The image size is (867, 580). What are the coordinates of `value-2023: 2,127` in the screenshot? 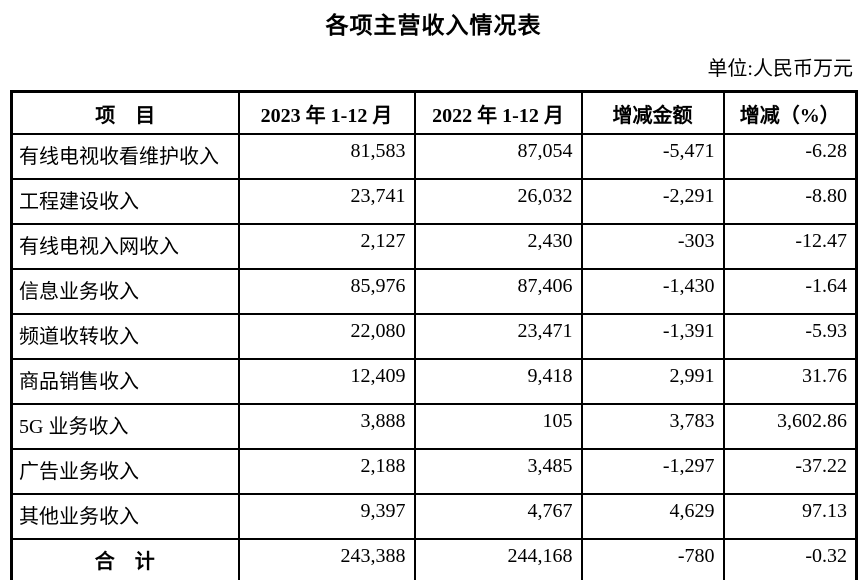 It's located at (326, 246).